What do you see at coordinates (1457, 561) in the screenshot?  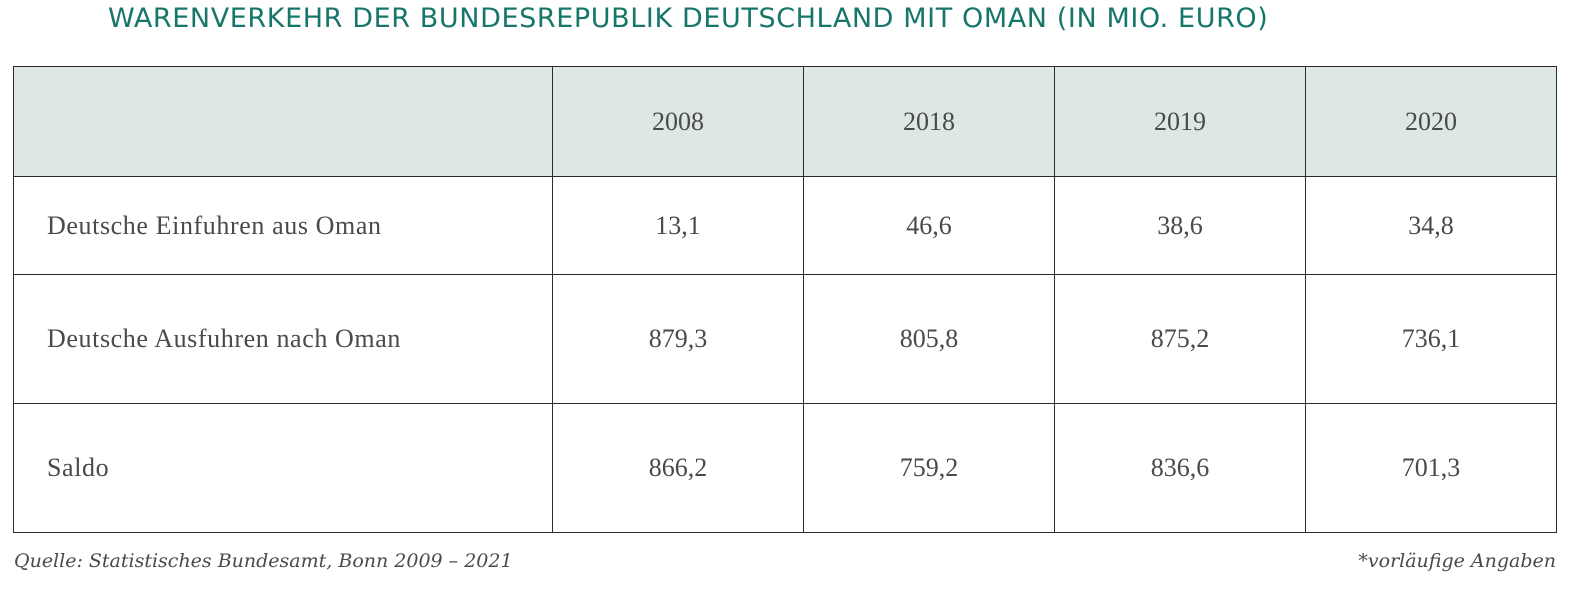 I see `footnote: *vorläufige Angaben` at bounding box center [1457, 561].